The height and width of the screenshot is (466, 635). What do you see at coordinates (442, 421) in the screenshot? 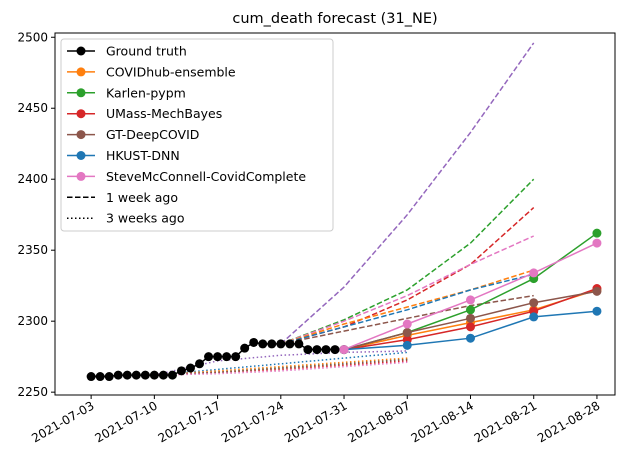
I see `x-tick-label: 2021-08-14` at bounding box center [442, 421].